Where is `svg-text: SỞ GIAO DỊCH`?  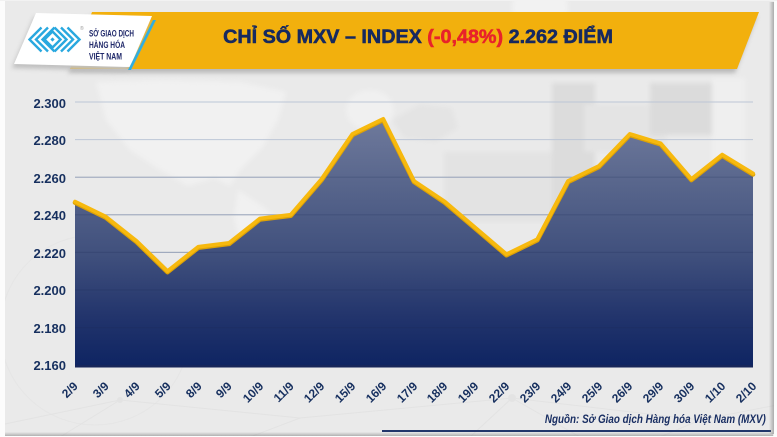 svg-text: SỞ GIAO DỊCH is located at coordinates (111, 34).